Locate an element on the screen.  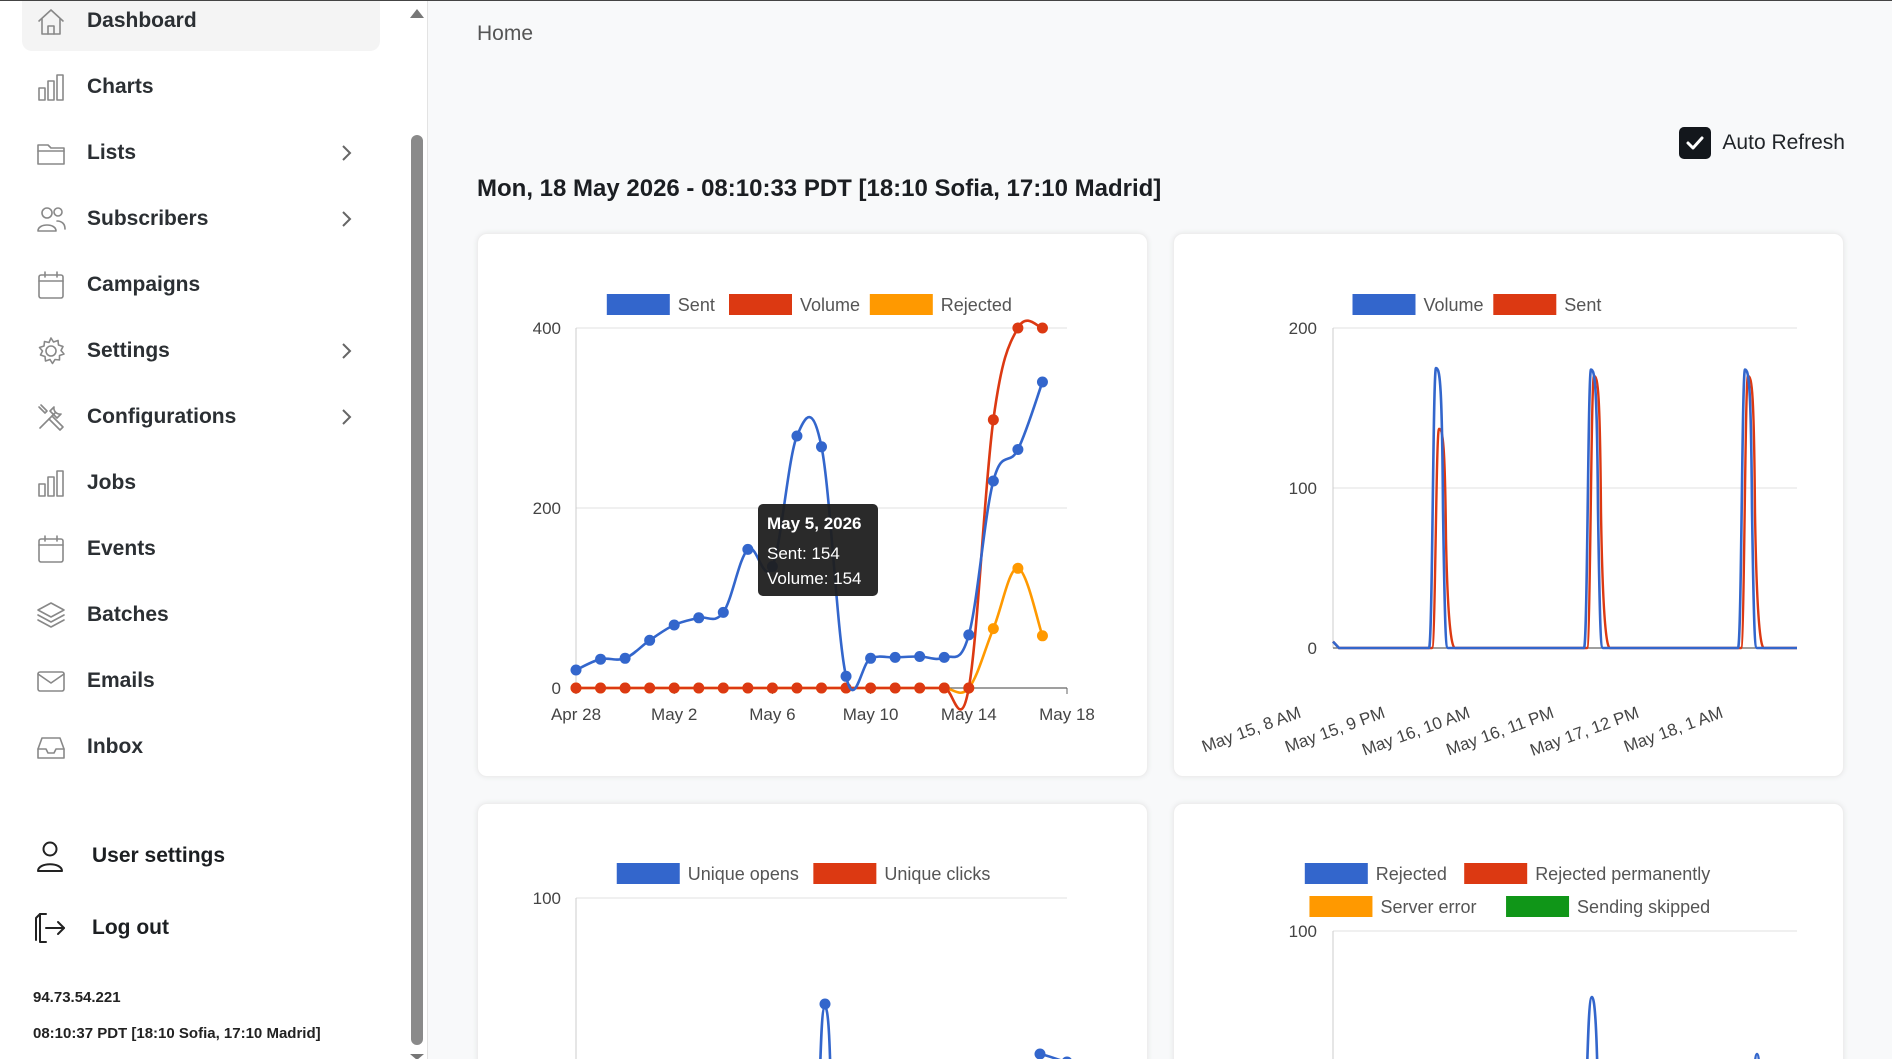
check-icon is located at coordinates (1695, 143).